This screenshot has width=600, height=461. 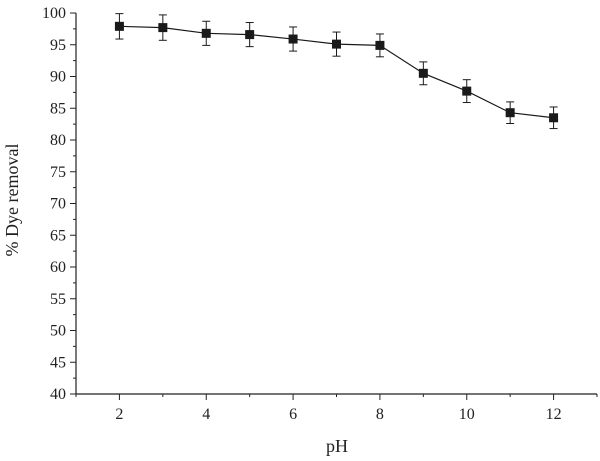 I want to click on x-axis-label: pH, so click(x=337, y=446).